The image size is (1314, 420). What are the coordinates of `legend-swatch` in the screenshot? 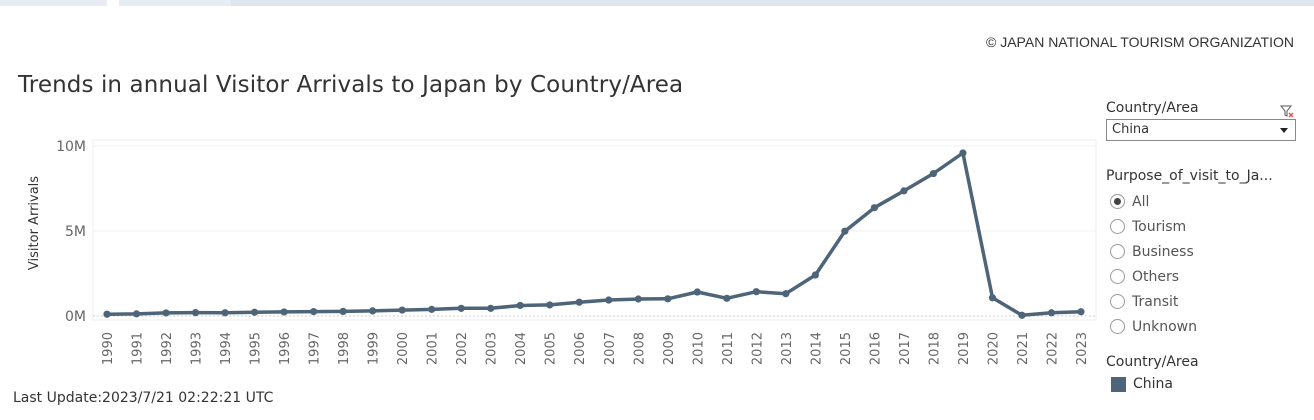 It's located at (1118, 384).